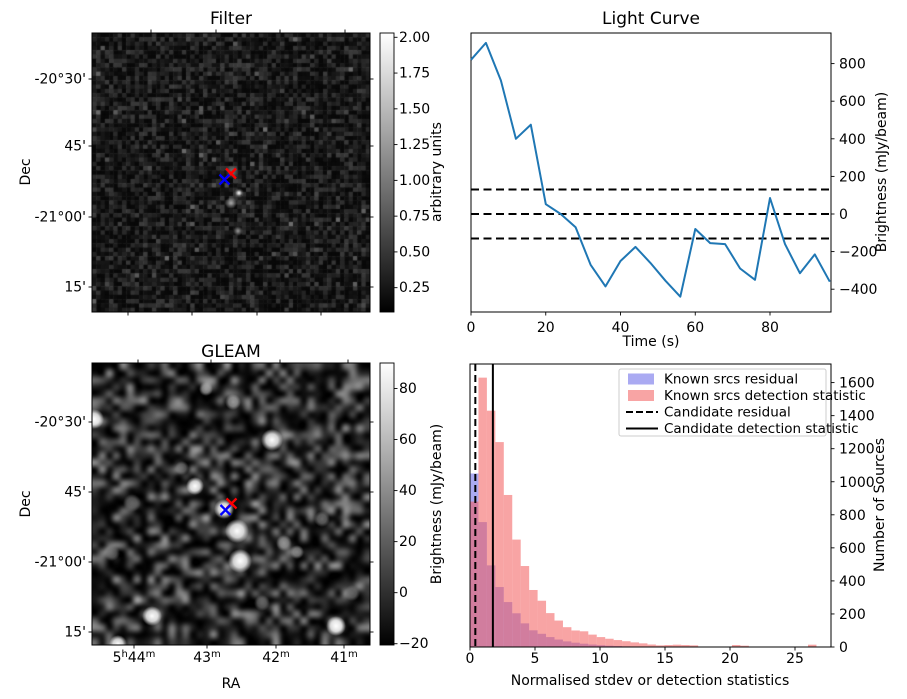 The width and height of the screenshot is (907, 699). What do you see at coordinates (437, 172) in the screenshot?
I see `filter-colorbar-label: arbitrary units` at bounding box center [437, 172].